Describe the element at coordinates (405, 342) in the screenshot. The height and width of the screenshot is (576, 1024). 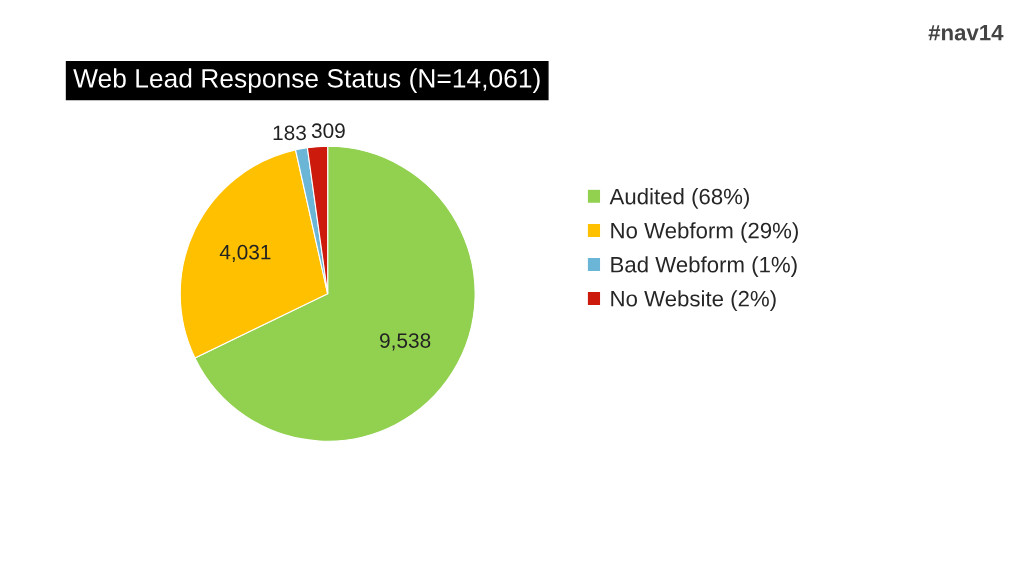
I see `data-label: 9,538` at that location.